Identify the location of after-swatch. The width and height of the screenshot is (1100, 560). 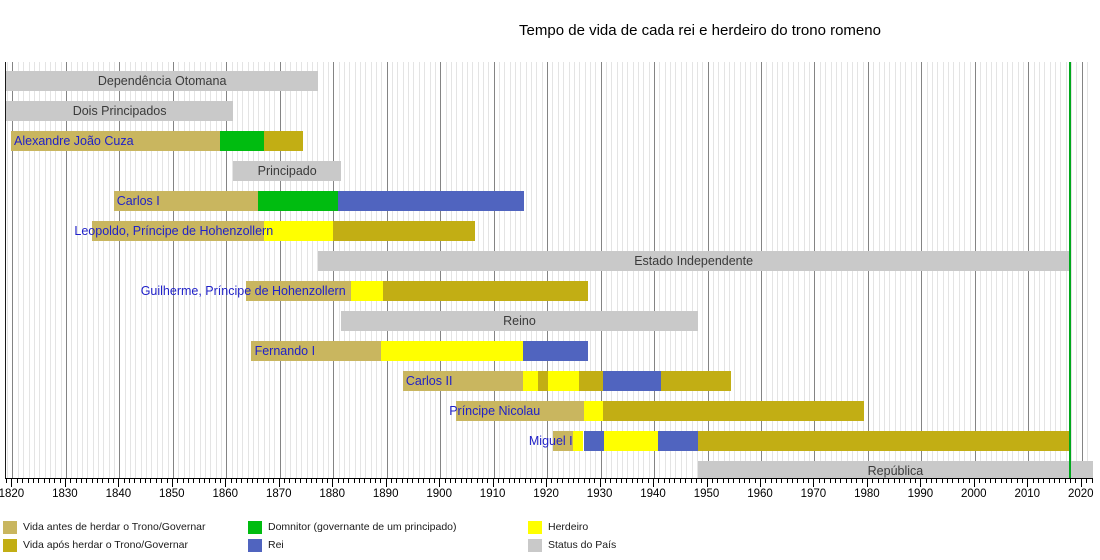
(10, 545).